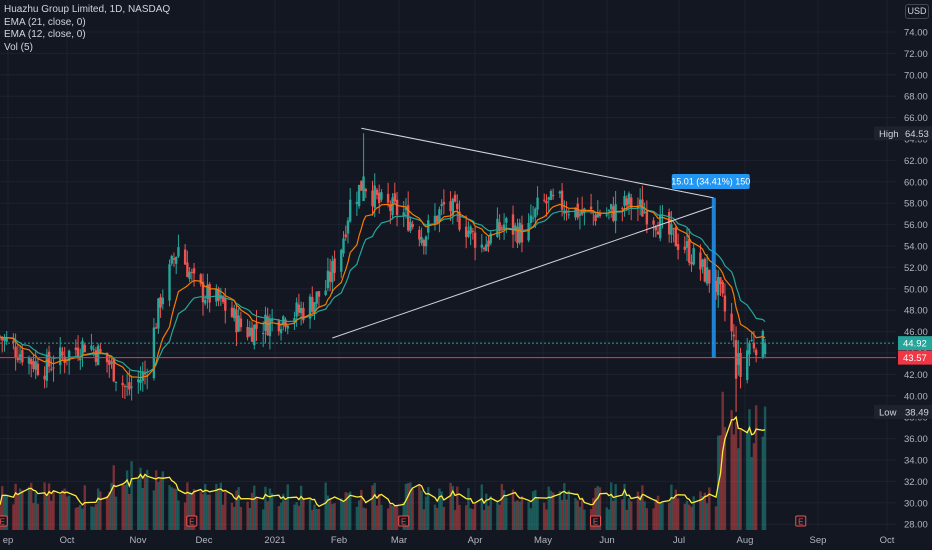 The width and height of the screenshot is (932, 550). Describe the element at coordinates (917, 11) in the screenshot. I see `currency-badge: USD` at that location.